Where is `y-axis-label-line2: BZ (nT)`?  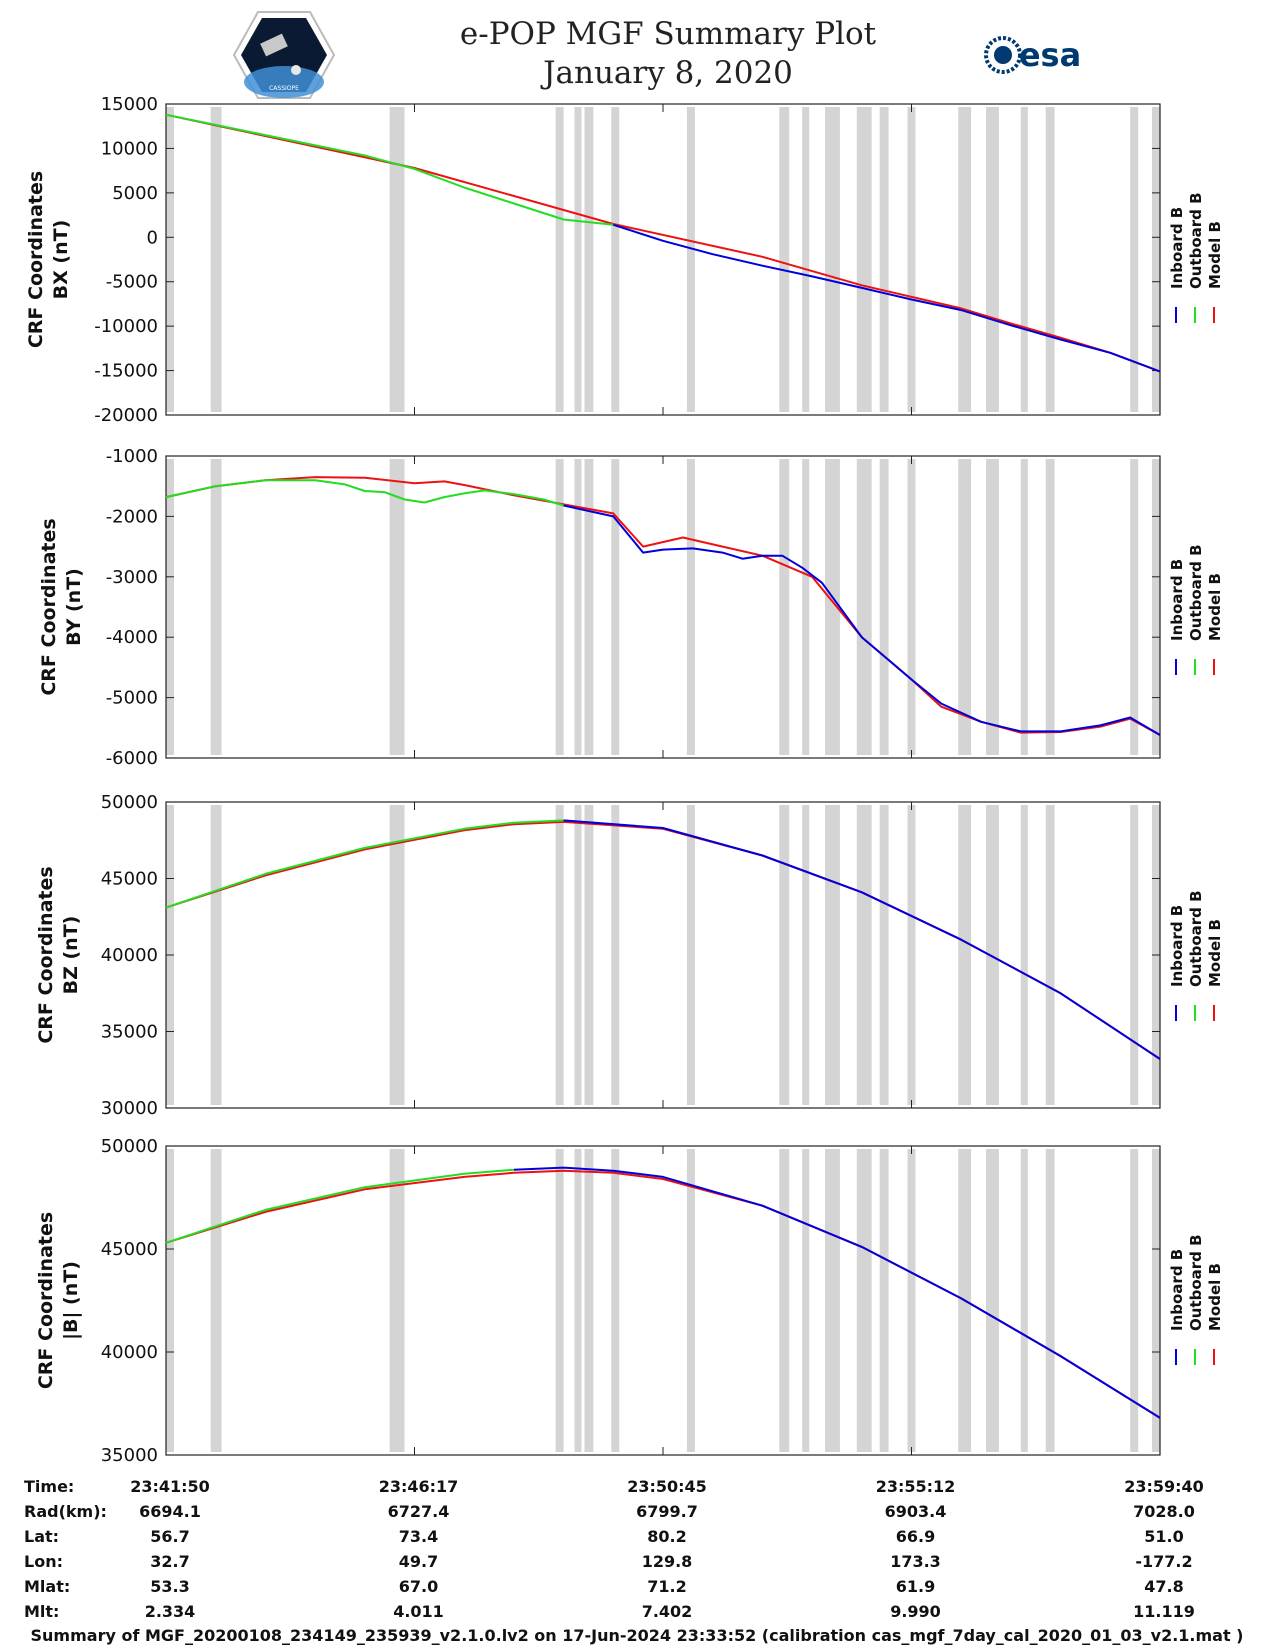
y-axis-label-line2: BZ (nT) is located at coordinates (71, 955).